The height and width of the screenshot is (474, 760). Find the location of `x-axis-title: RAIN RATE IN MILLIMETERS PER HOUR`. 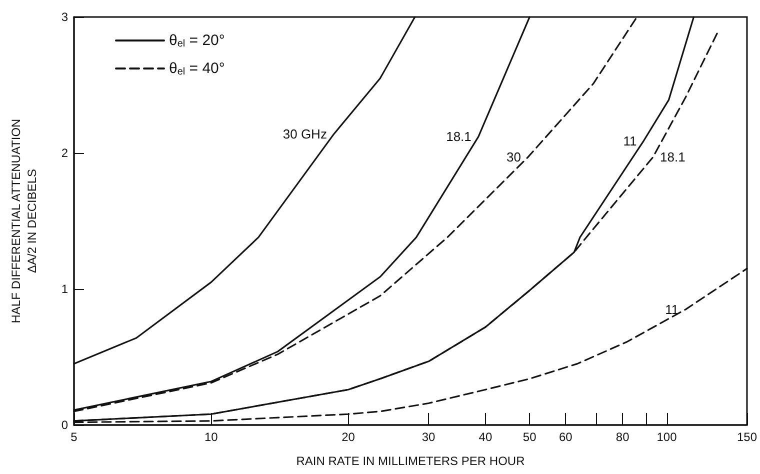

x-axis-title: RAIN RATE IN MILLIMETERS PER HOUR is located at coordinates (411, 461).